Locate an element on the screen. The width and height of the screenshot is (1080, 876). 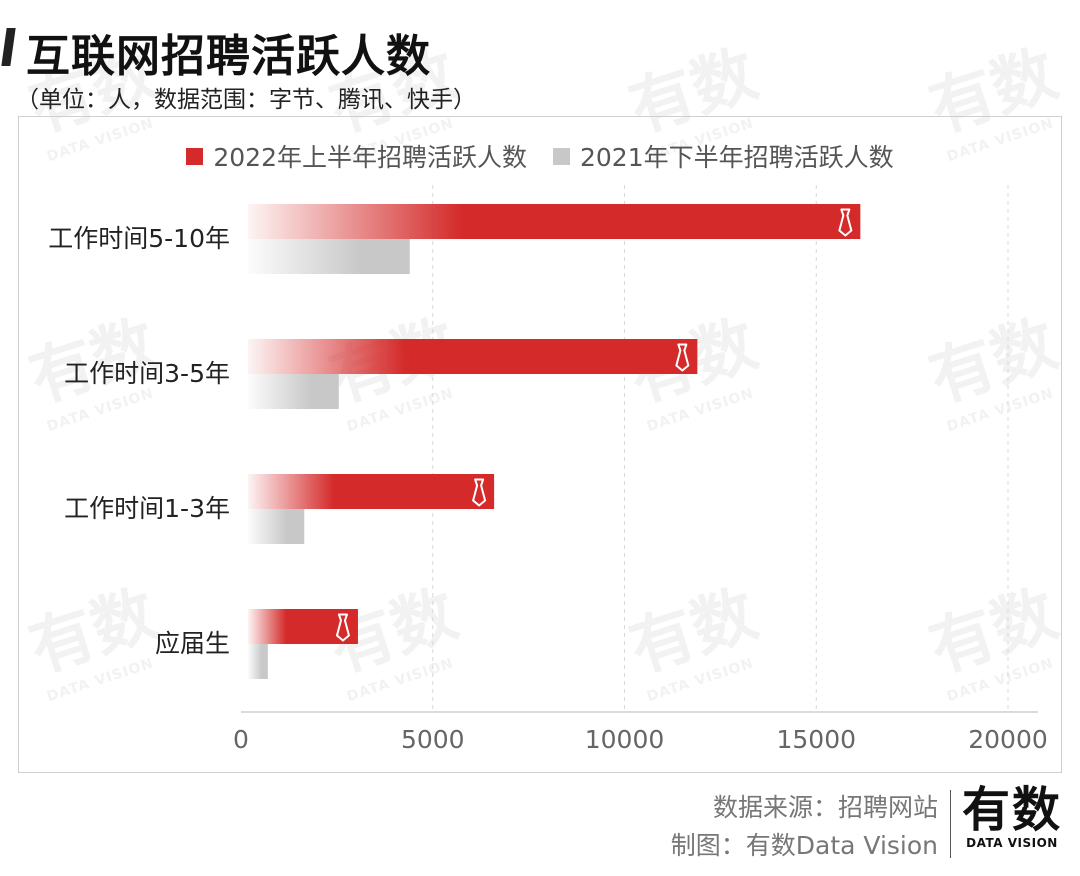
chart-legend: 2022年上半年招聘活跃人数 2021年下半年招聘活跃人数 is located at coordinates (540, 156).